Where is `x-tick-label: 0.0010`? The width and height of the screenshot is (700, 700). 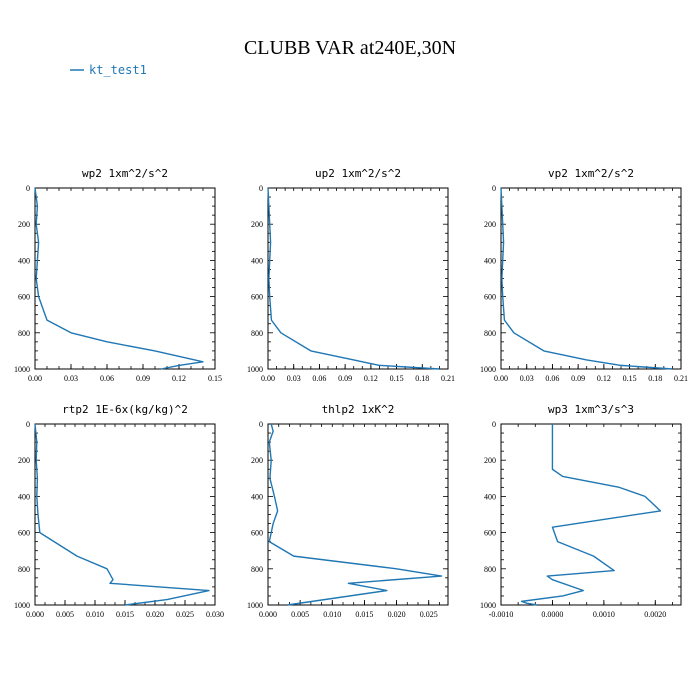
x-tick-label: 0.0010 is located at coordinates (604, 614).